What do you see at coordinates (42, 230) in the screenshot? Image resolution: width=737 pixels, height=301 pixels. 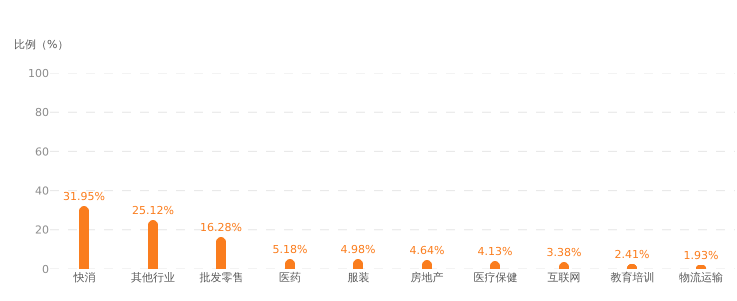 I see `y-tick-label: 20` at bounding box center [42, 230].